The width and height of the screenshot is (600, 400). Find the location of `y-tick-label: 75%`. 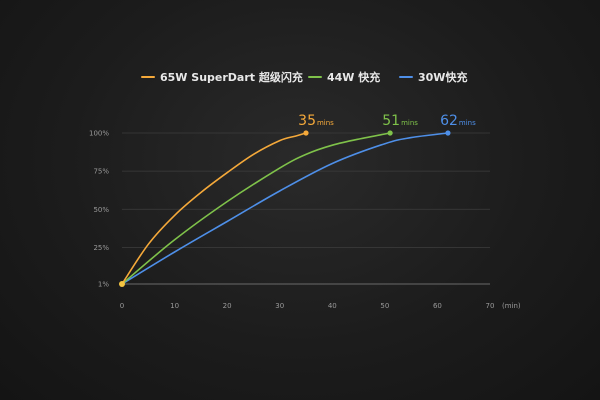

y-tick-label: 75% is located at coordinates (101, 172).